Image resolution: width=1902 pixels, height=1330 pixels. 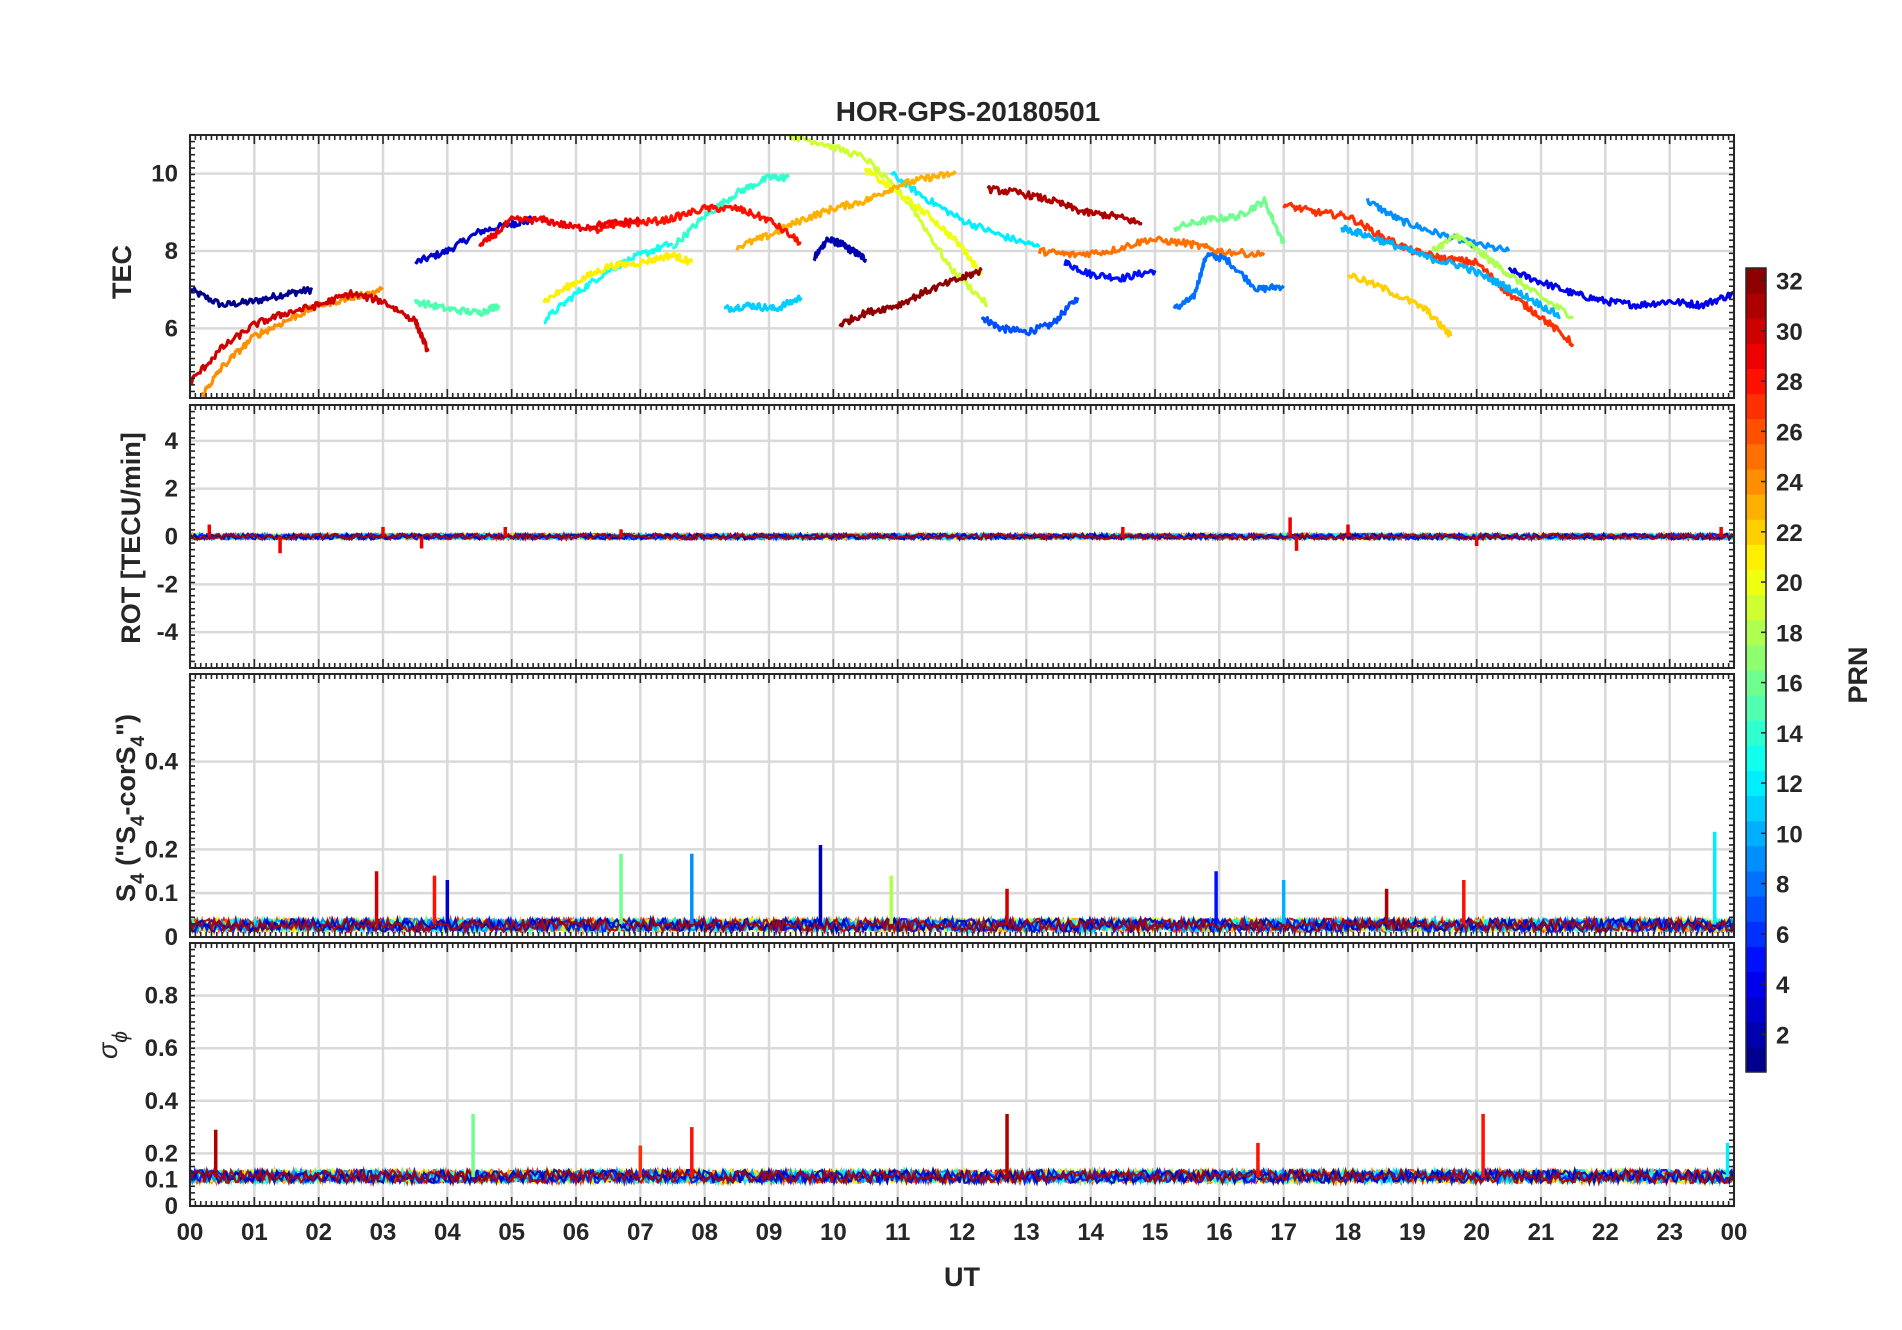 What do you see at coordinates (112, 1045) in the screenshot?
I see `sigma-phi-y-axis-label: σϕ` at bounding box center [112, 1045].